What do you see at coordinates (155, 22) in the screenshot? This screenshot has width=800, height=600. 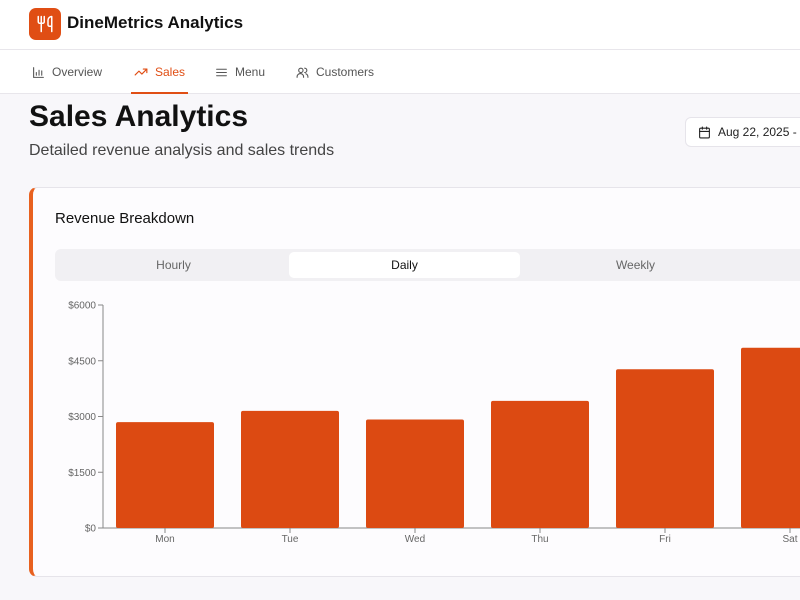 I see `app-title: DineMetrics Analytics` at bounding box center [155, 22].